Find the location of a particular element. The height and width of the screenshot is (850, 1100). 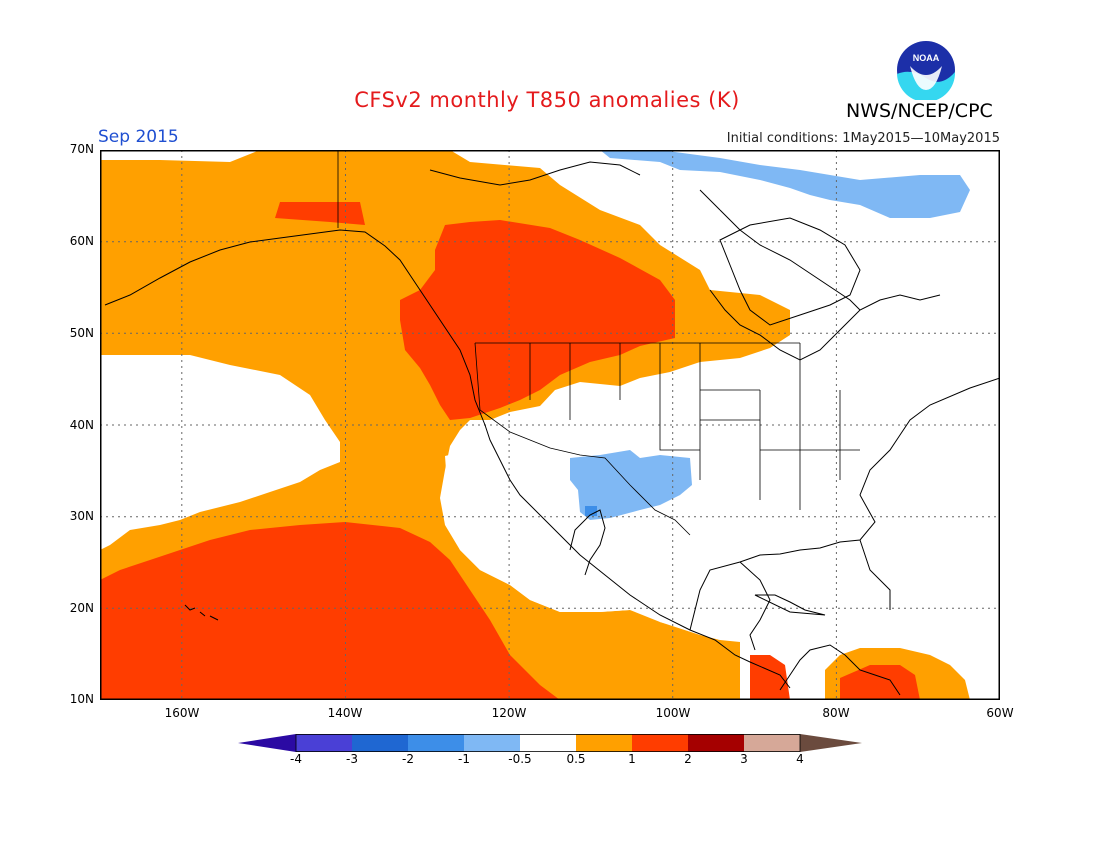

legend-label: 2 is located at coordinates (688, 759).